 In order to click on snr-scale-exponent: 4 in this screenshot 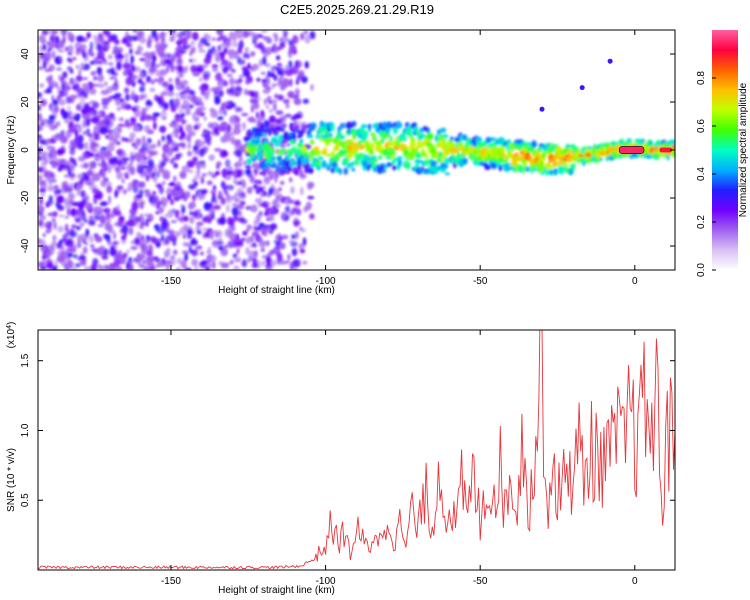, I will do `click(9, 327)`.